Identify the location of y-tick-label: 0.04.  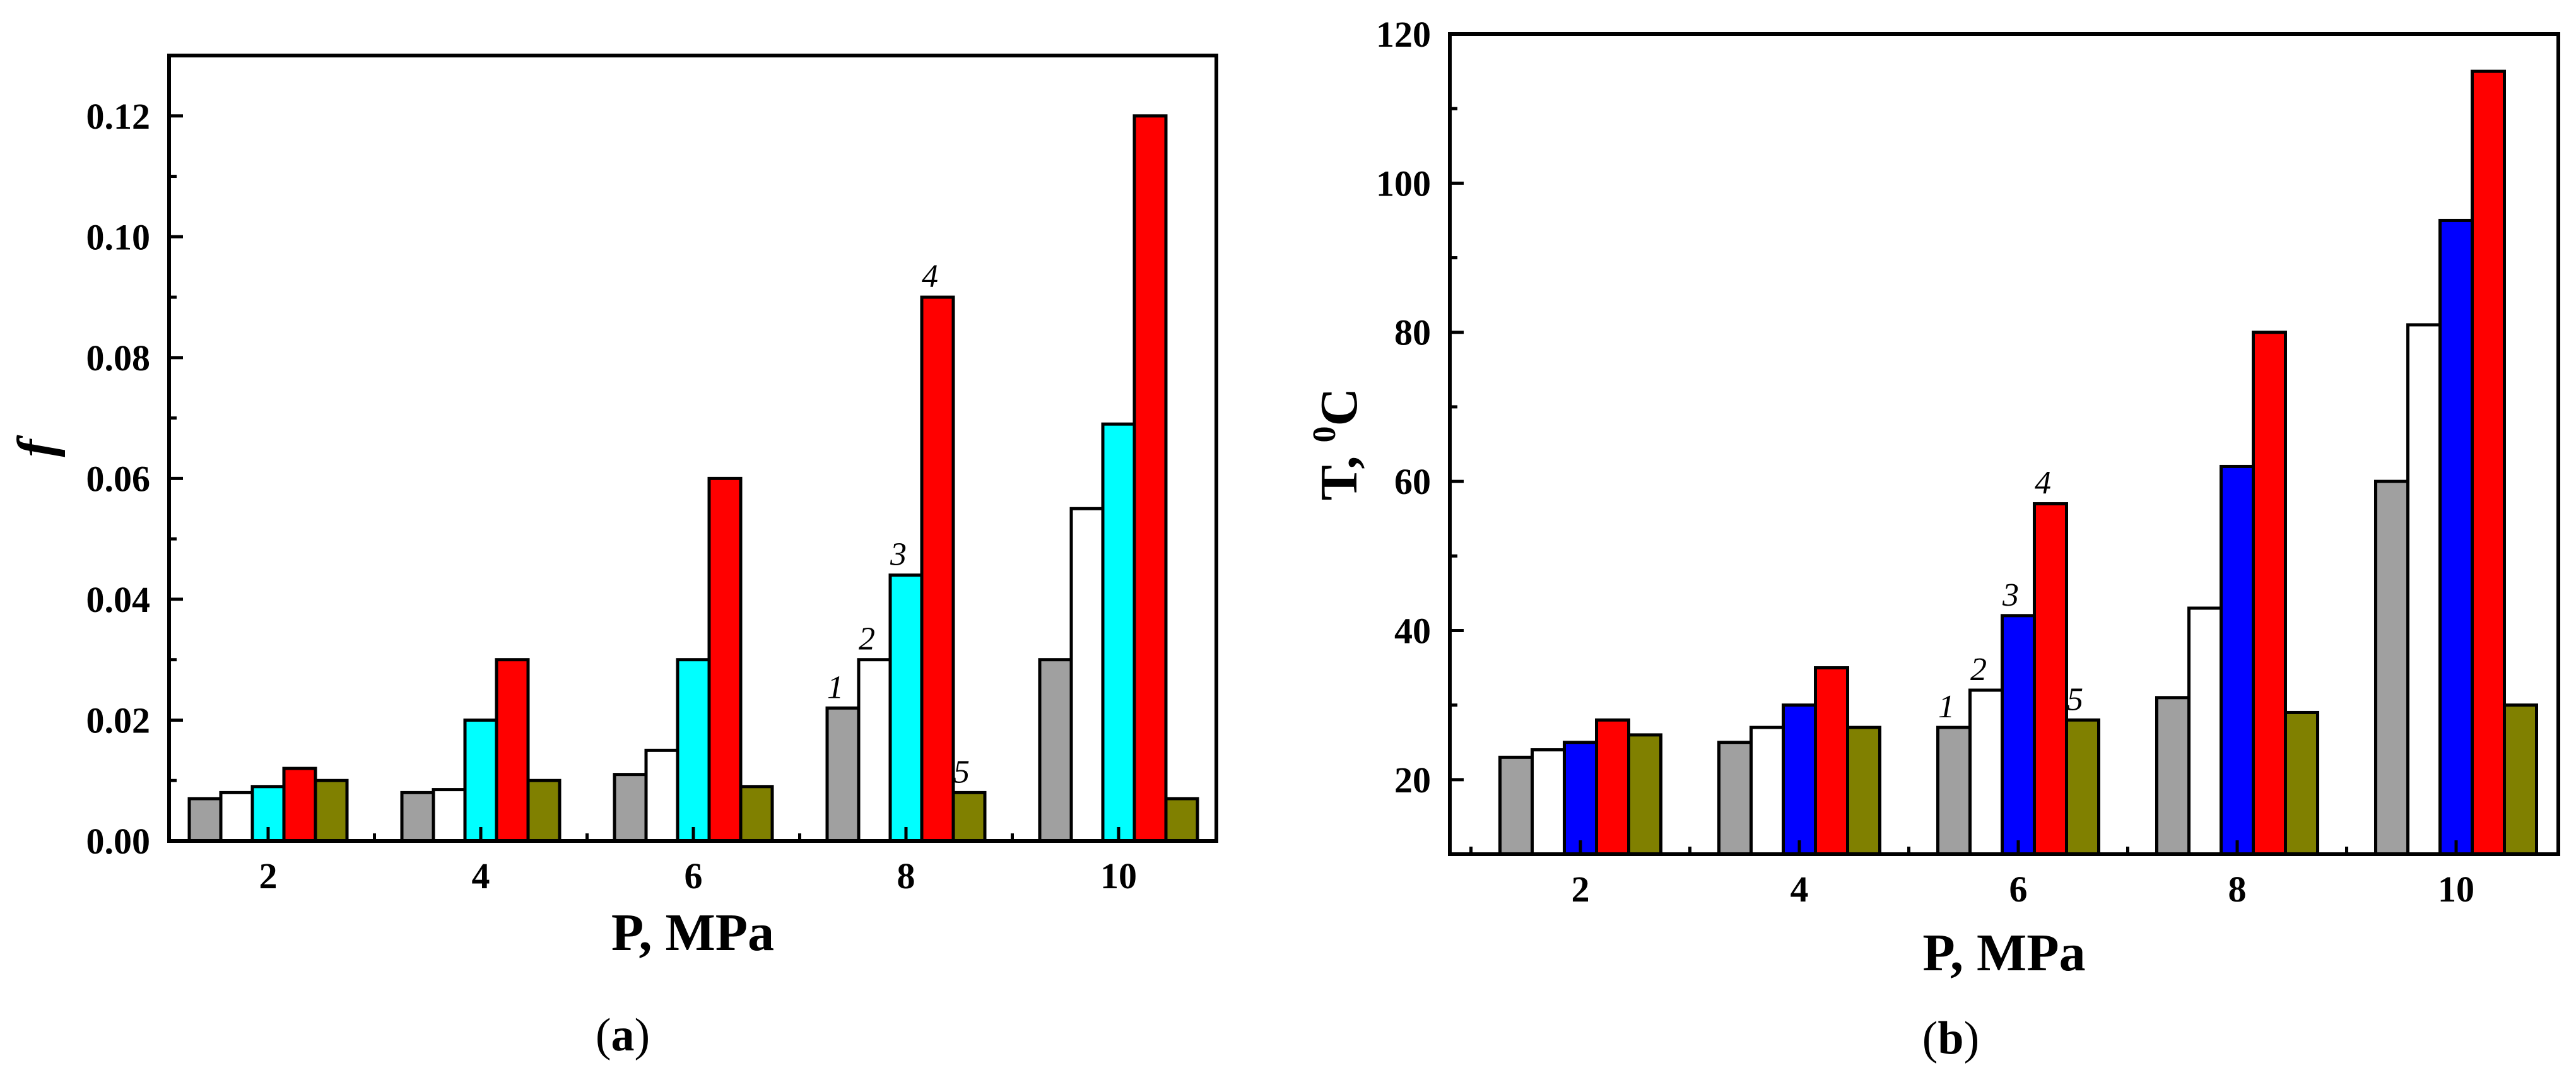
(118, 599).